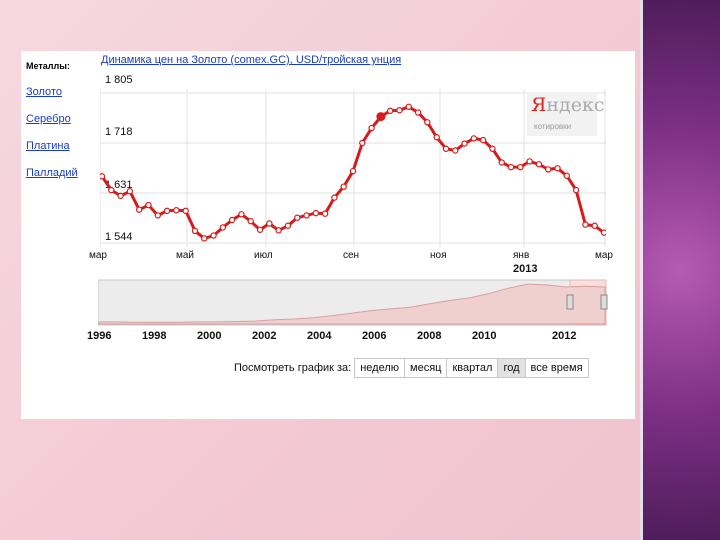 Image resolution: width=720 pixels, height=540 pixels. I want to click on period-all-time-button: все время, so click(556, 368).